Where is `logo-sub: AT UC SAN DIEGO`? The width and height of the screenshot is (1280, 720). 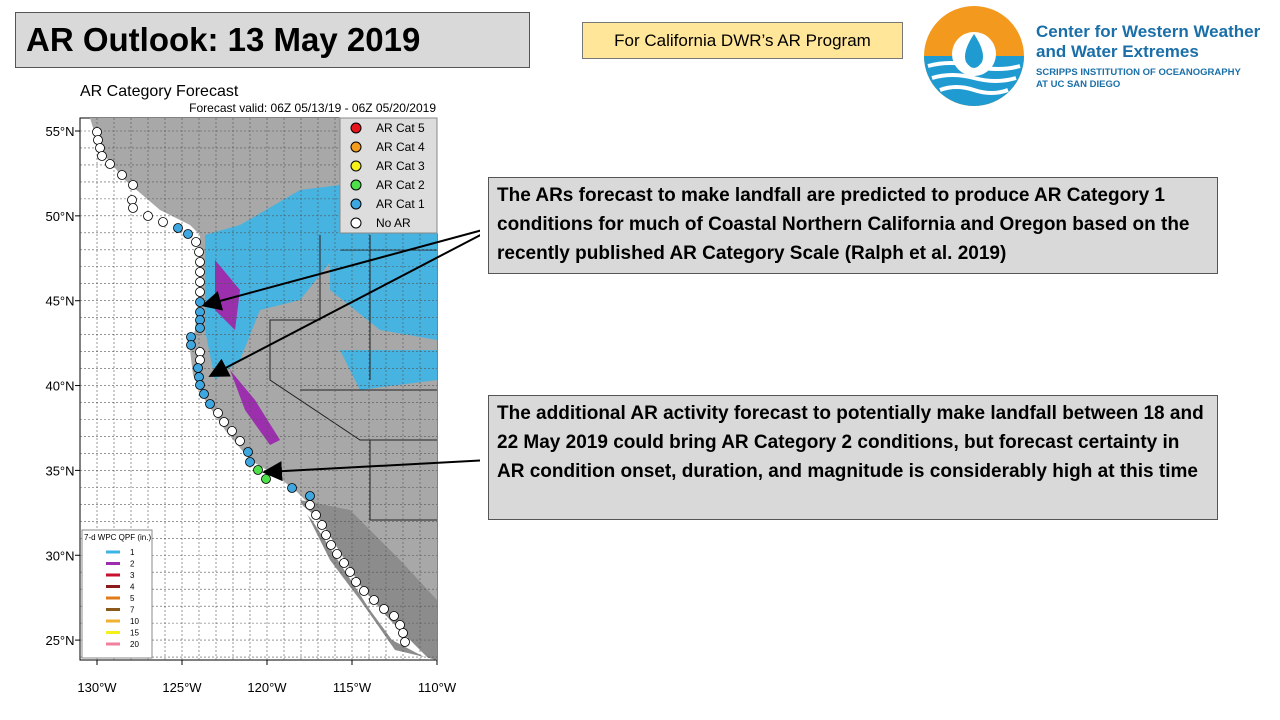 logo-sub: AT UC SAN DIEGO is located at coordinates (1078, 84).